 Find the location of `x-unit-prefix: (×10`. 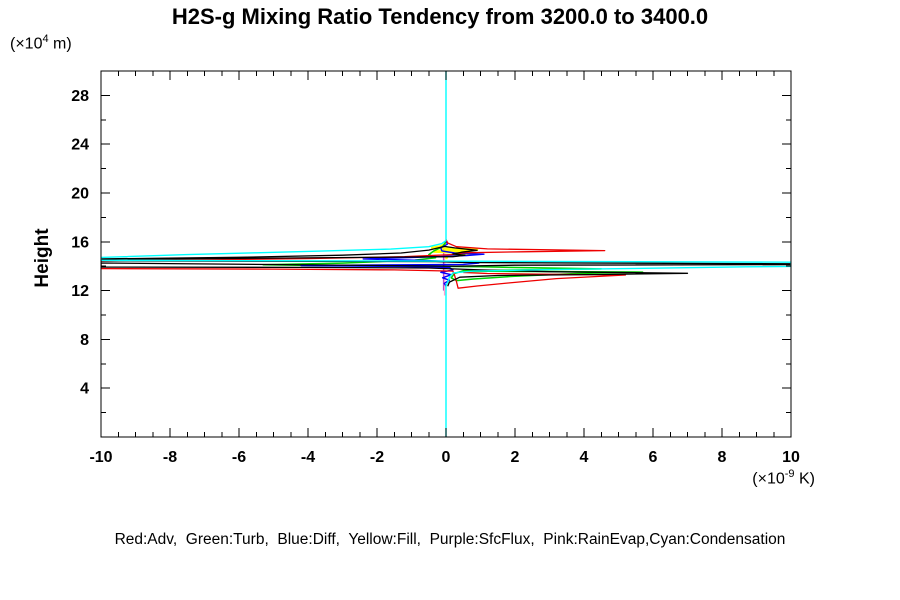

x-unit-prefix: (×10 is located at coordinates (768, 479).